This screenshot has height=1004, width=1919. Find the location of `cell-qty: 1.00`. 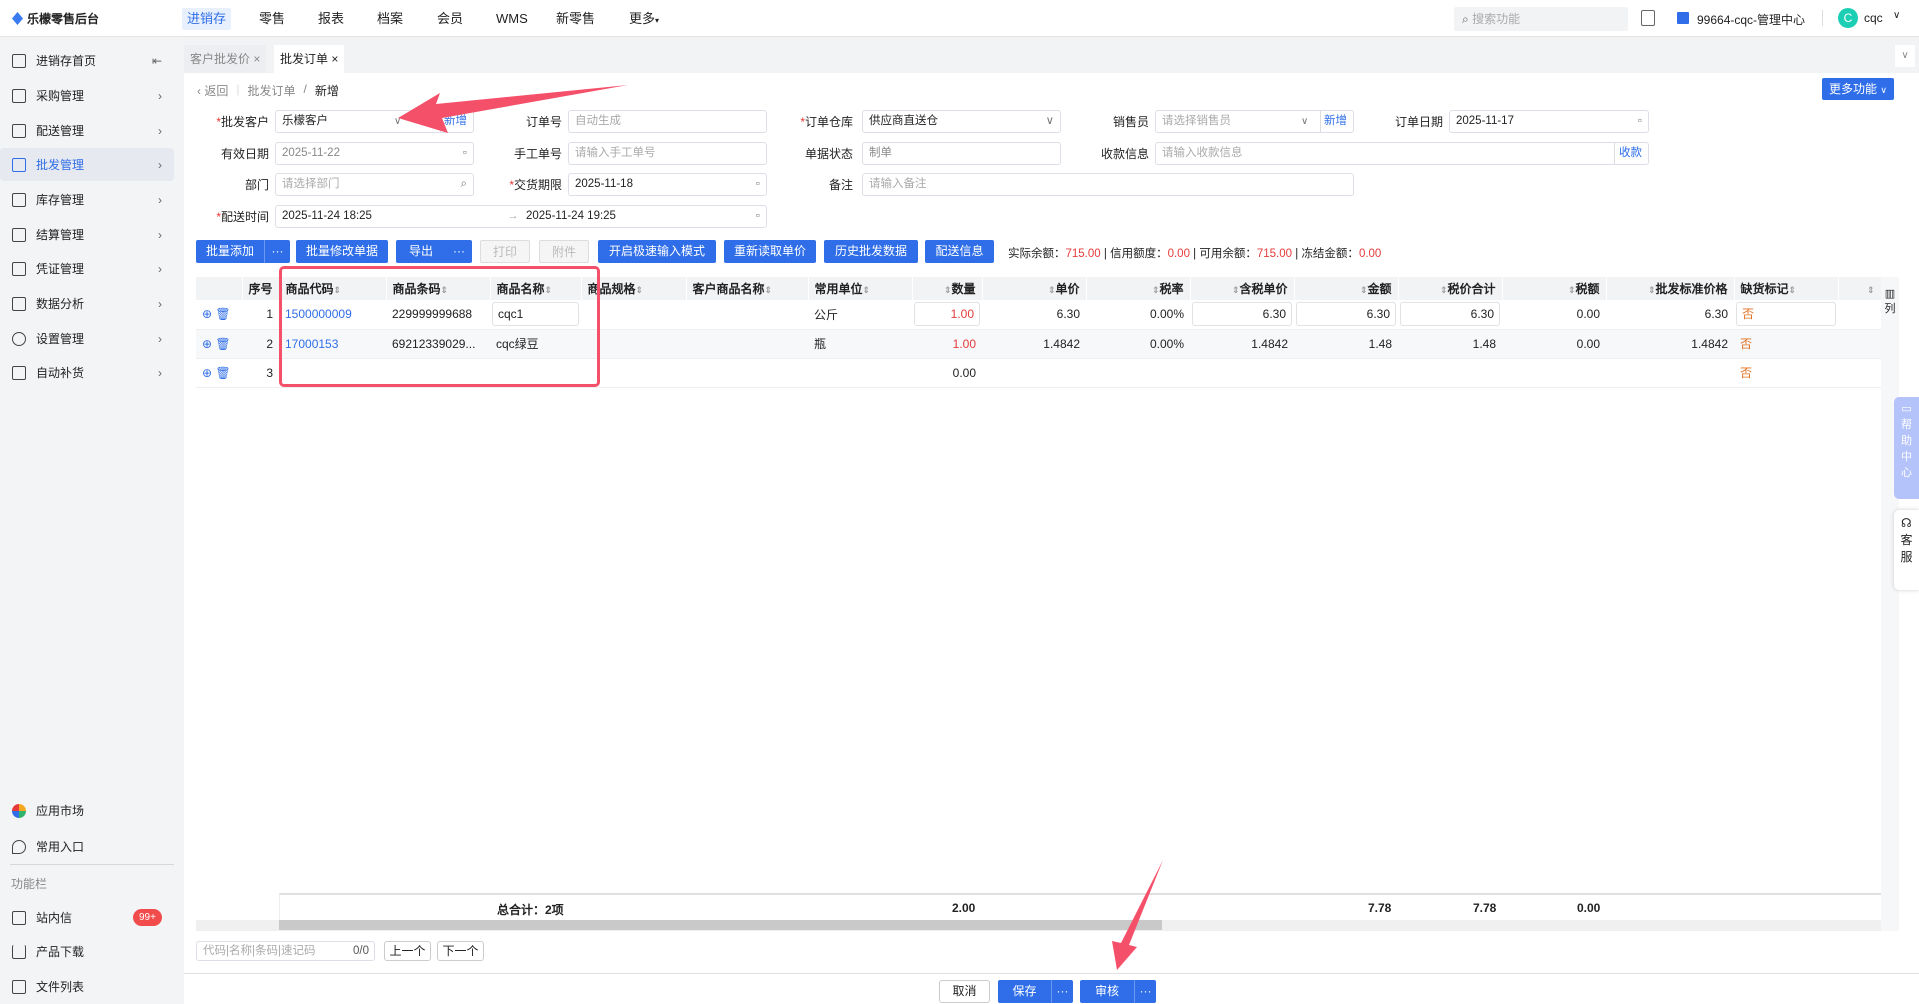

cell-qty: 1.00 is located at coordinates (947, 315).